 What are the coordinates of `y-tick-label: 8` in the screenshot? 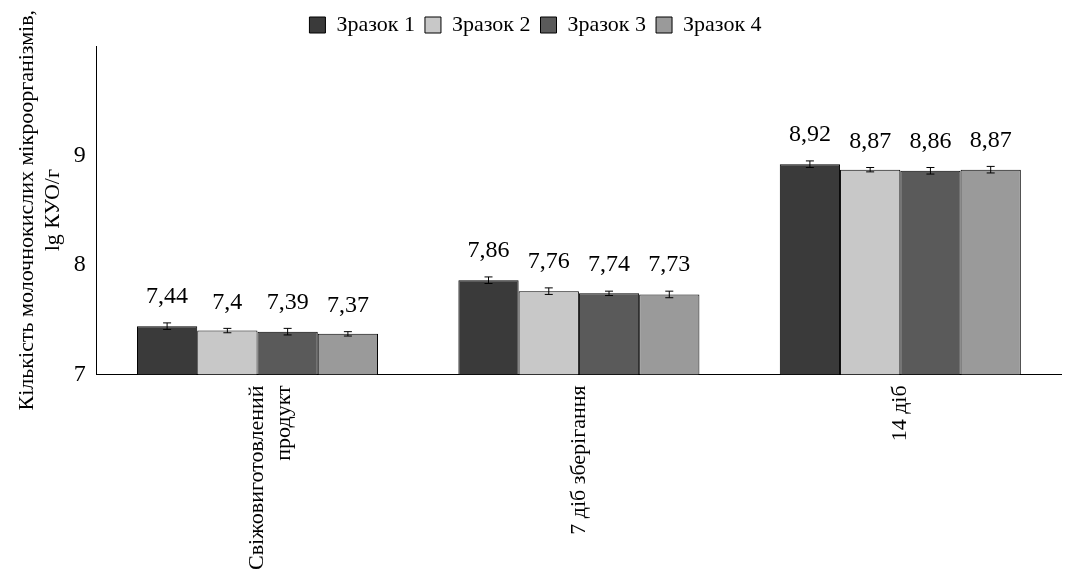 It's located at (79, 263).